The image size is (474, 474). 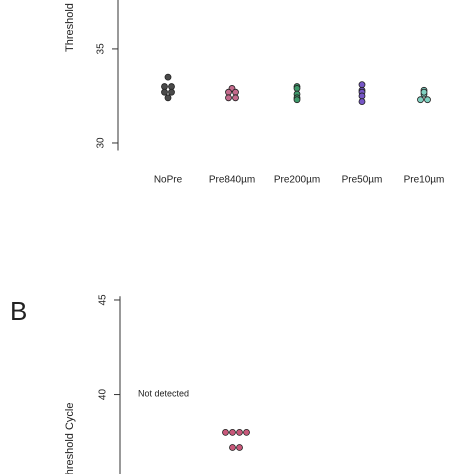 I want to click on x-tick-label: Pre840µm, so click(x=232, y=180).